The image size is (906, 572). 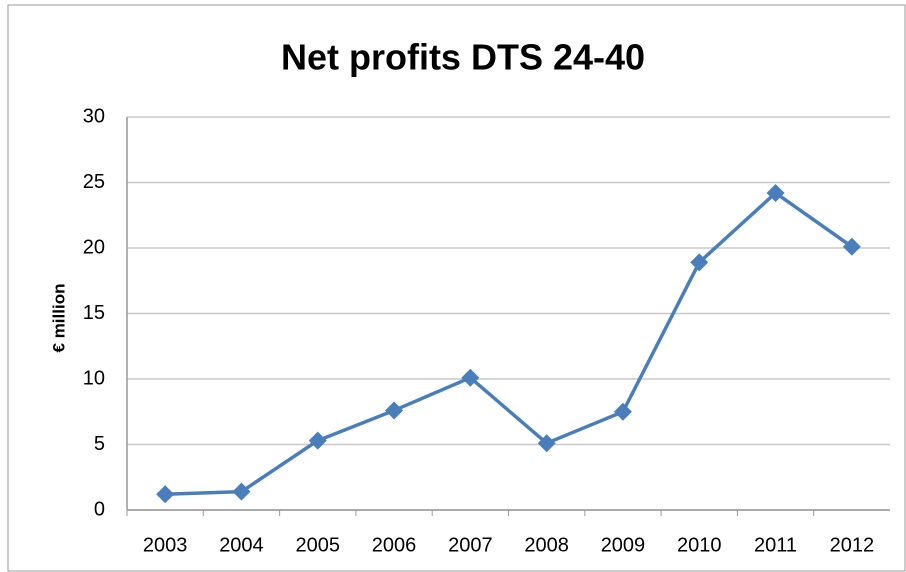 What do you see at coordinates (94, 313) in the screenshot?
I see `y-tick-label: 15` at bounding box center [94, 313].